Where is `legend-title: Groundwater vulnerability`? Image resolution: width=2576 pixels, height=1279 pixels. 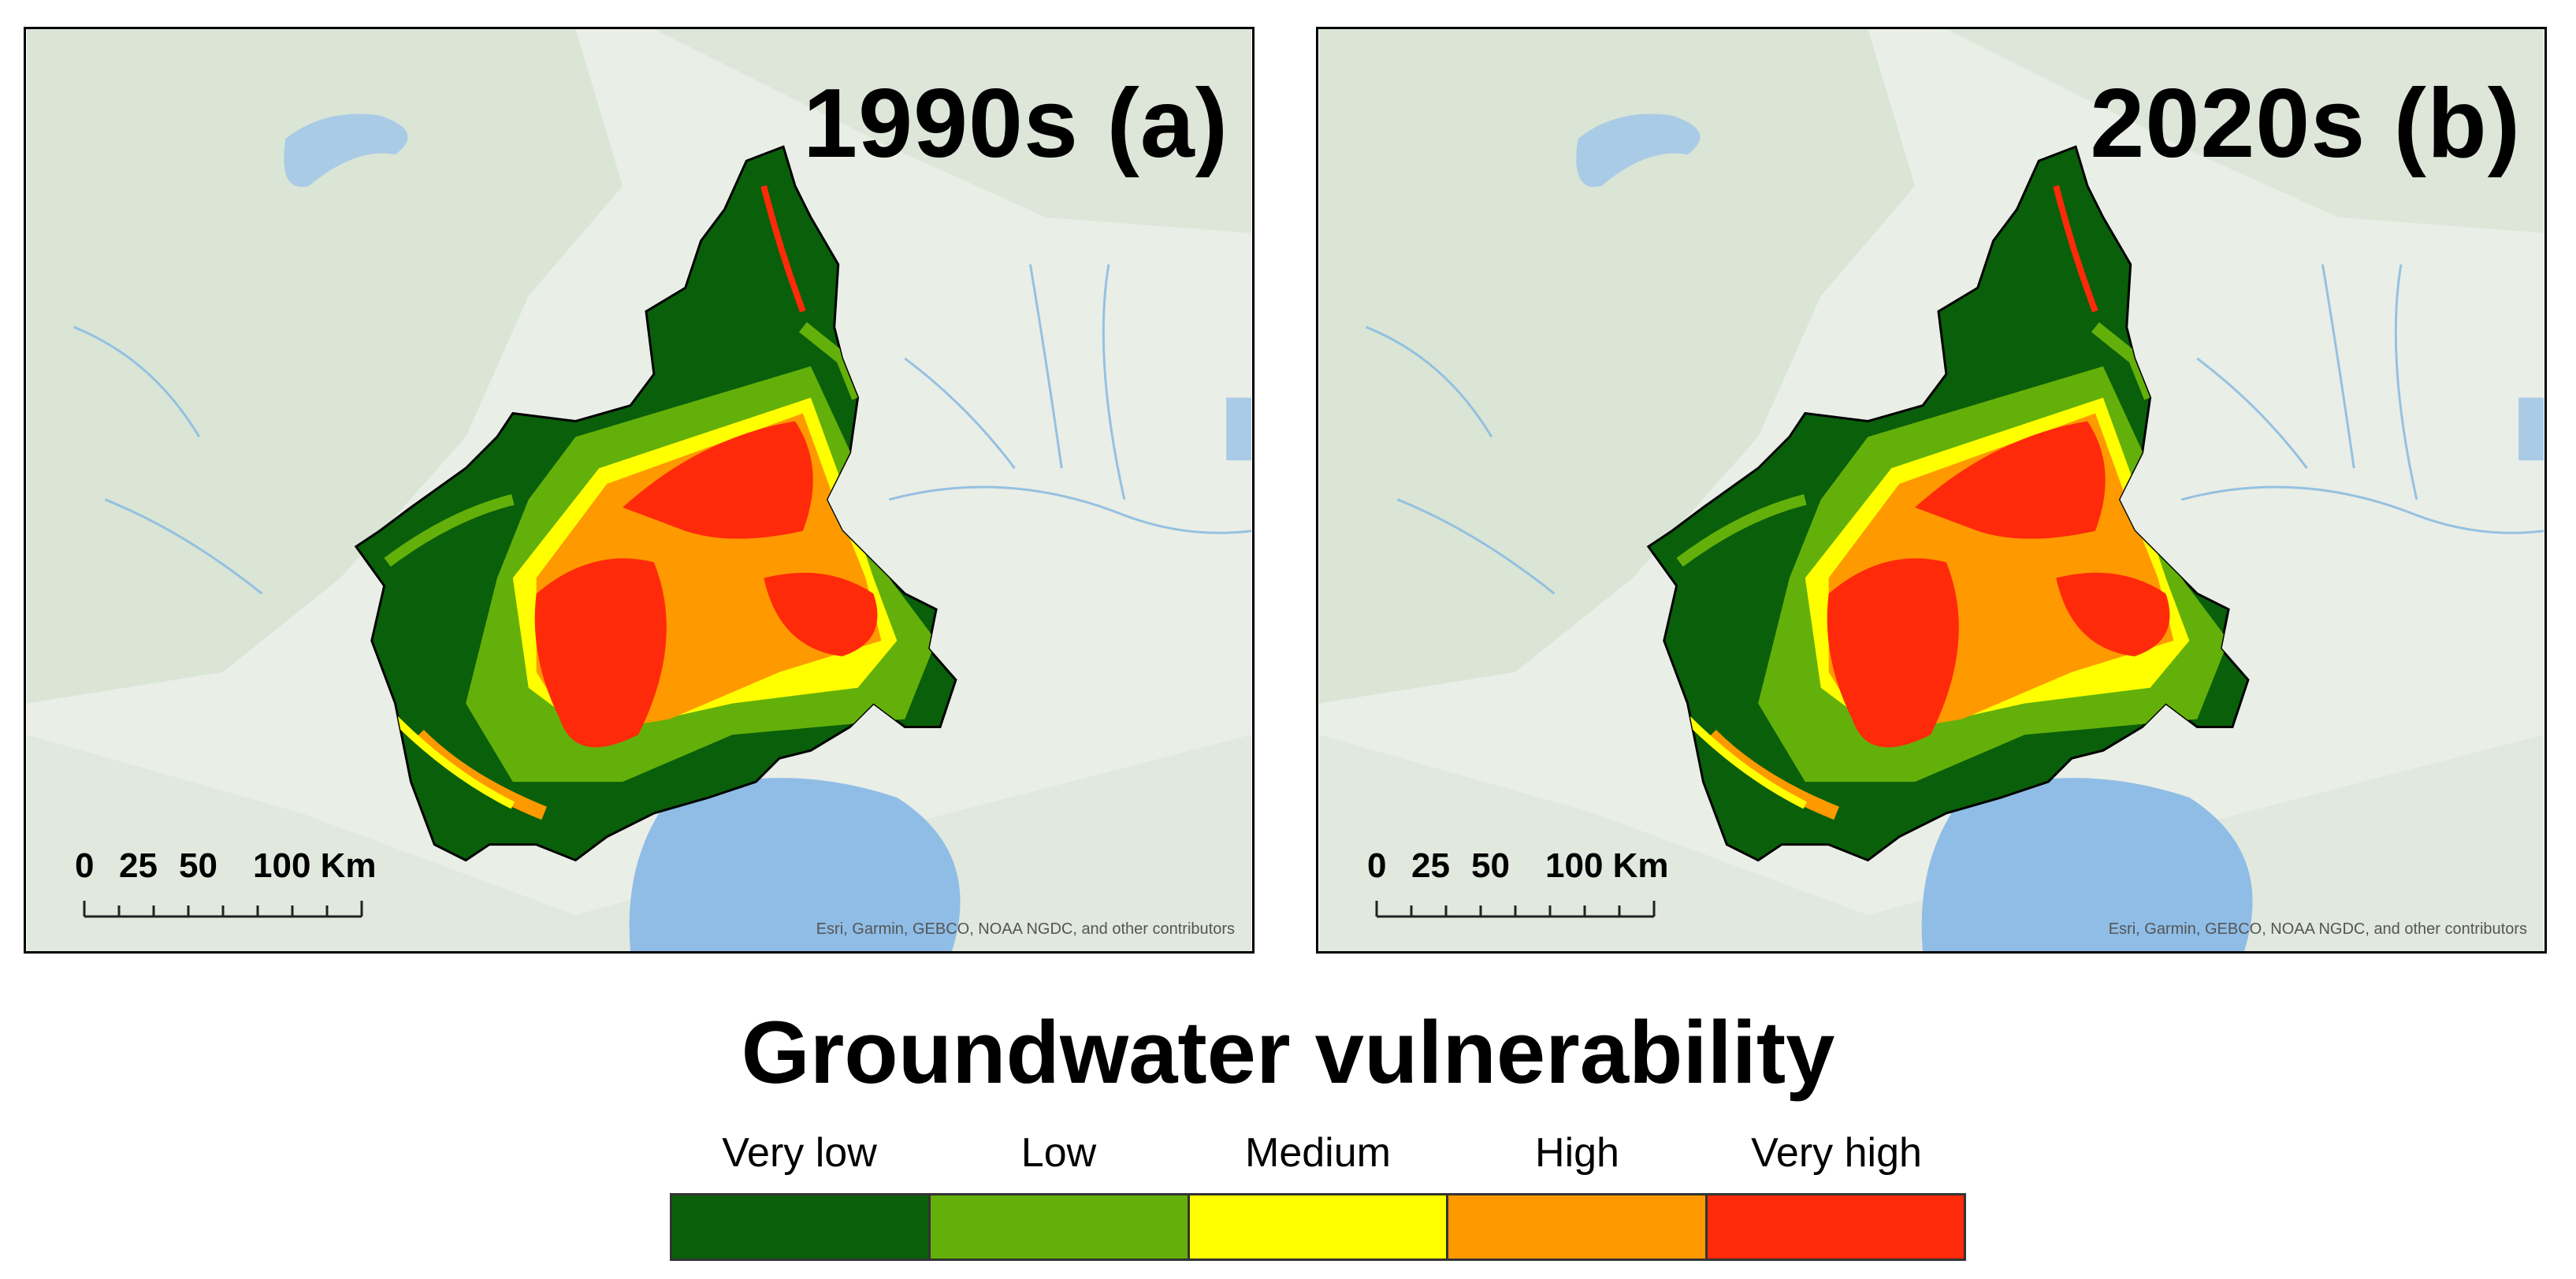 legend-title: Groundwater vulnerability is located at coordinates (1288, 1052).